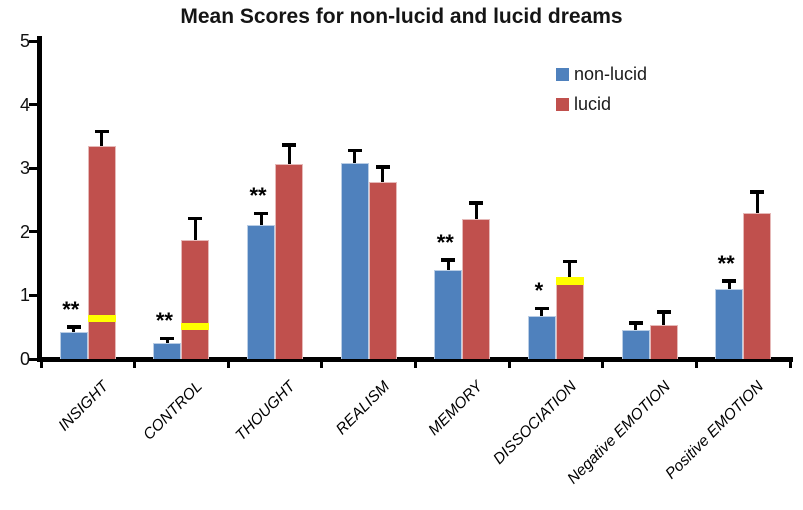 The width and height of the screenshot is (803, 510). I want to click on error-bar-lucid-positive-emotion, so click(757, 202).